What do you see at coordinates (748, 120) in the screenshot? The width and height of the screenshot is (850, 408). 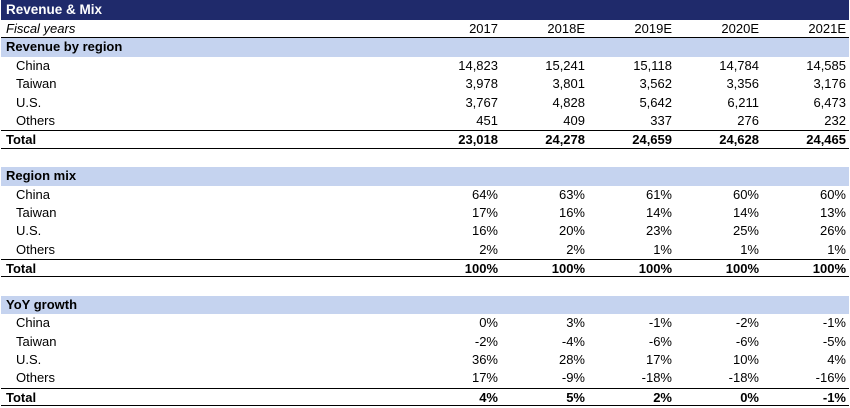 I see `value-cell: 276` at bounding box center [748, 120].